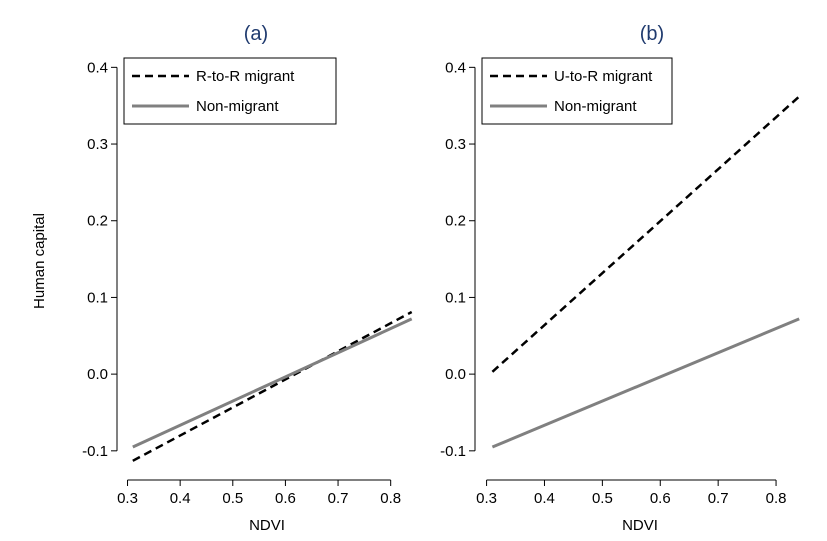 The height and width of the screenshot is (541, 827). I want to click on y-axis-title: Human capital, so click(39, 261).